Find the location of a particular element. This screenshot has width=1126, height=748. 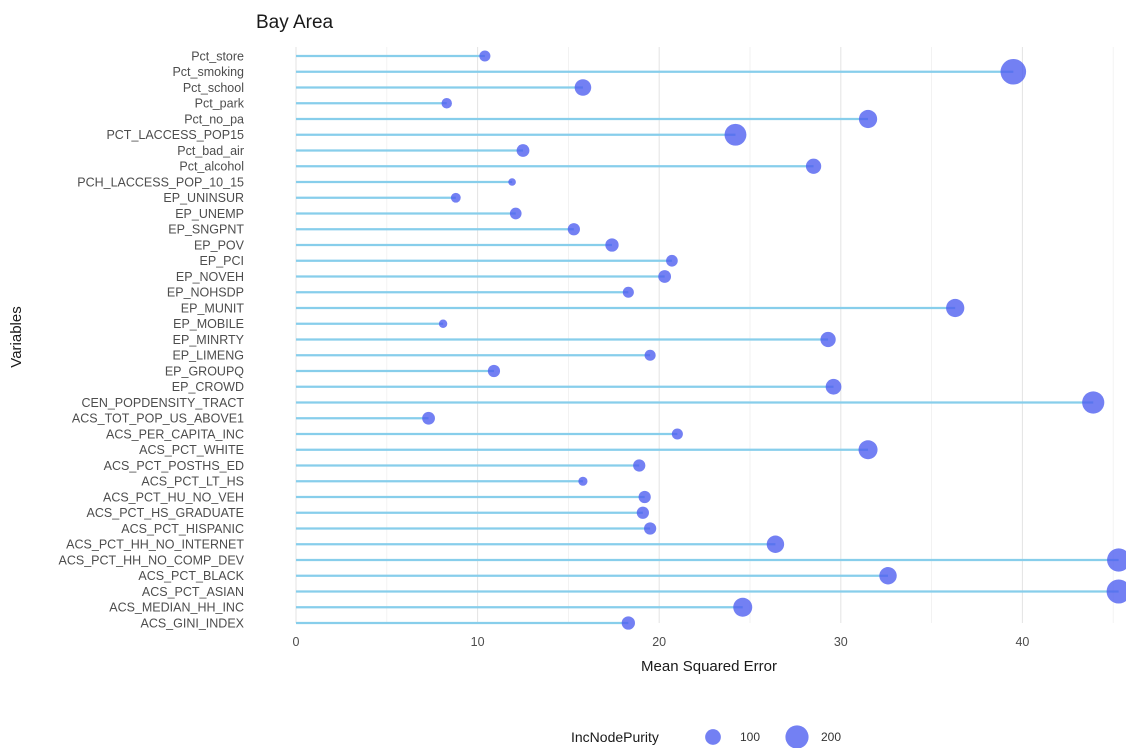

y-tick-label: ACS_PCT_WHITE is located at coordinates (191, 450).